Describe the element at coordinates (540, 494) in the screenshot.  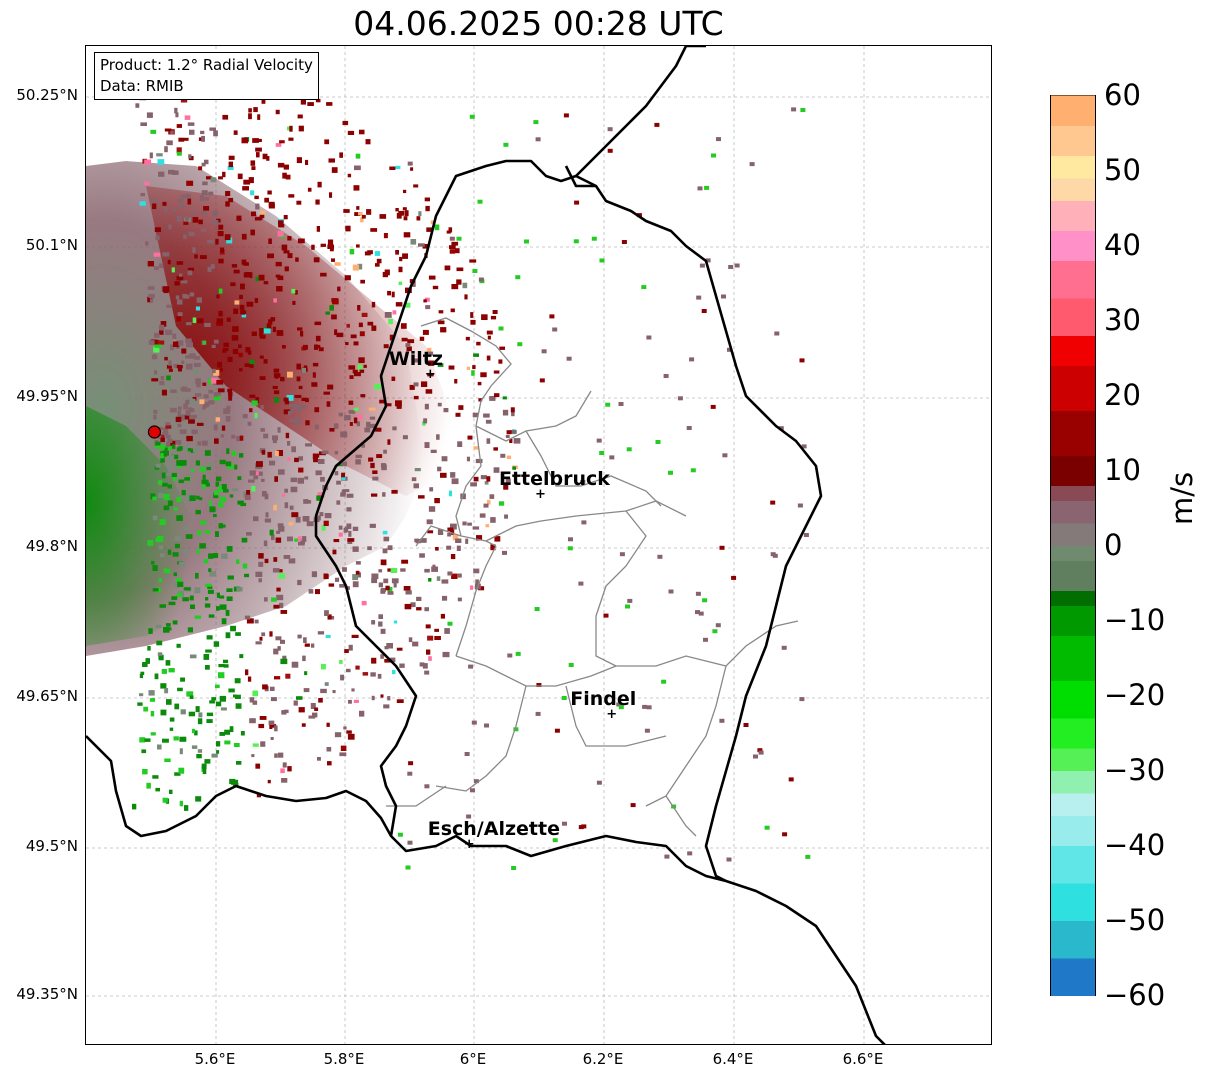
I see `city-marker: +` at that location.